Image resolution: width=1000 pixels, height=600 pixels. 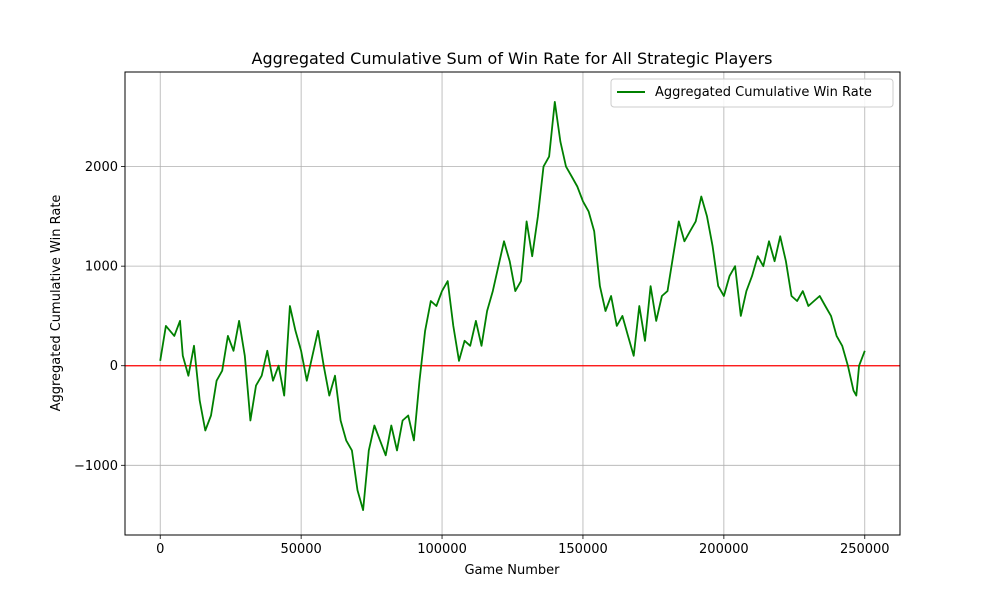 I want to click on legend-box, so click(x=752, y=93).